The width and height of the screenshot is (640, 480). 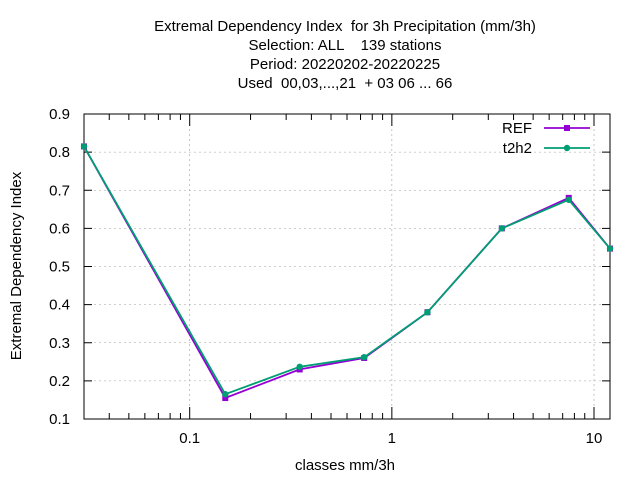 I want to click on y-tick-label: 0.2, so click(x=59, y=381).